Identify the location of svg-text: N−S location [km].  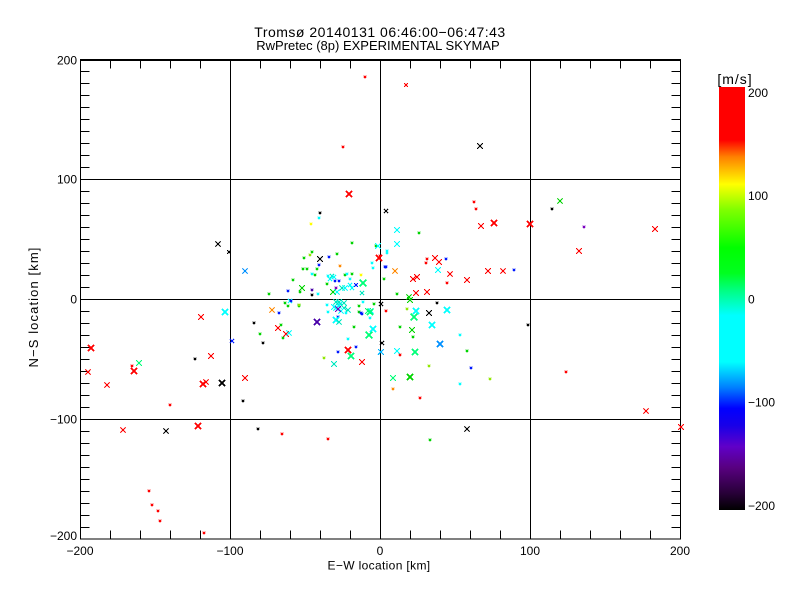
(33, 307).